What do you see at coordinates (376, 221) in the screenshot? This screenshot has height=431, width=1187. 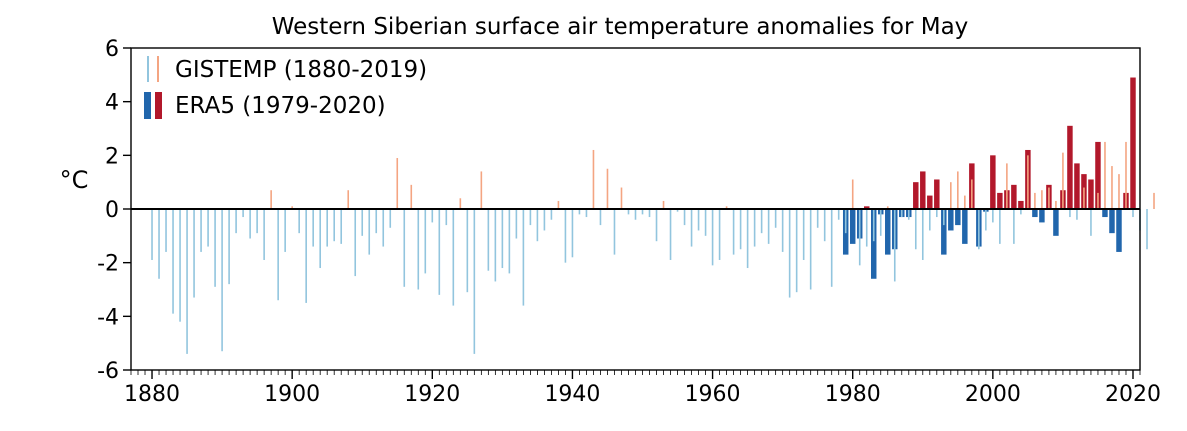 I see `gistemp-bar-1912` at bounding box center [376, 221].